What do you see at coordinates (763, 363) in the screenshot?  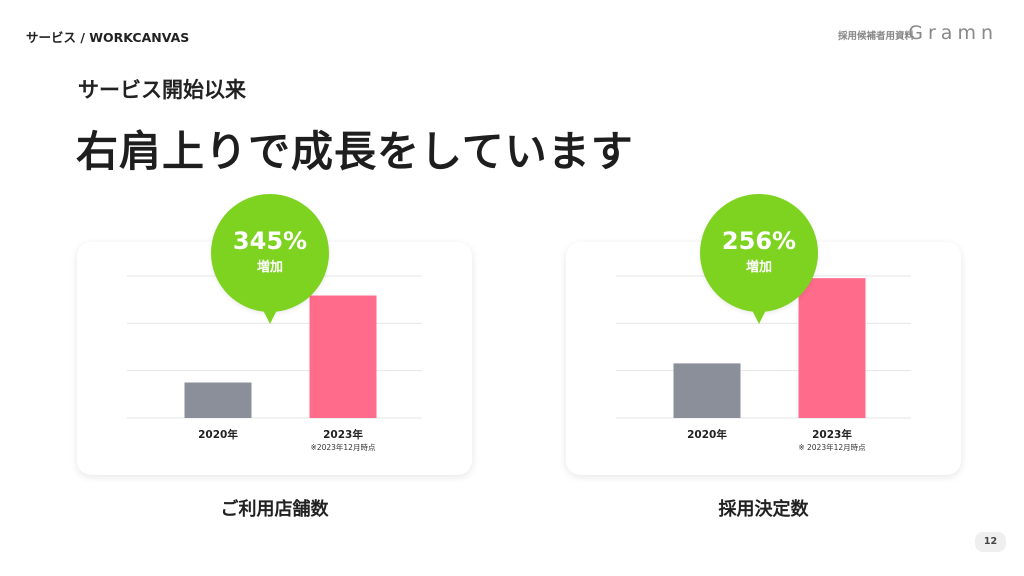 I see `chart-hires: 2020年 2023年※ 2023年12月時点` at bounding box center [763, 363].